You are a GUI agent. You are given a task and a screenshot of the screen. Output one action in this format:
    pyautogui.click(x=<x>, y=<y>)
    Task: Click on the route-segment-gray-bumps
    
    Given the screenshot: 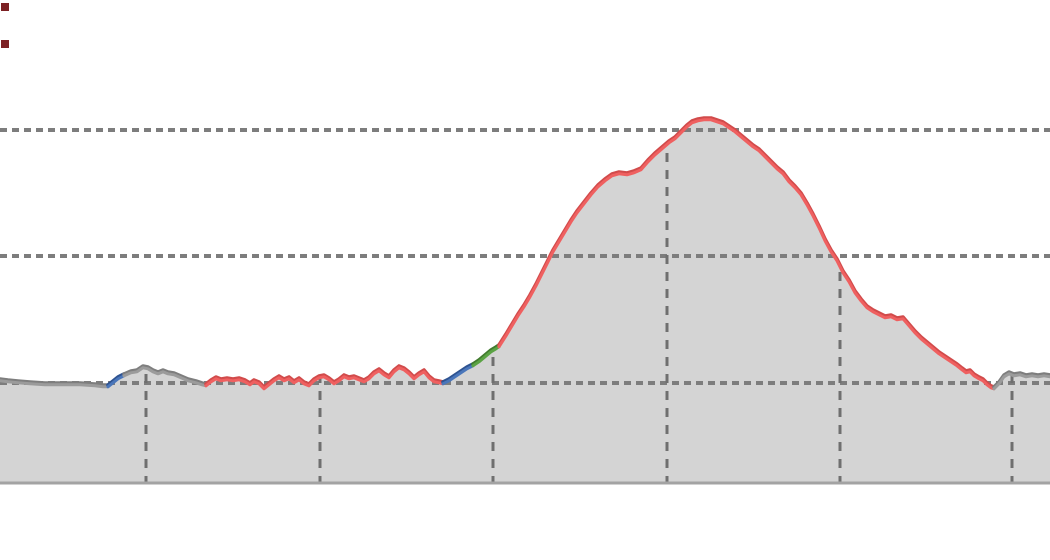 What is the action you would take?
    pyautogui.click(x=165, y=377)
    